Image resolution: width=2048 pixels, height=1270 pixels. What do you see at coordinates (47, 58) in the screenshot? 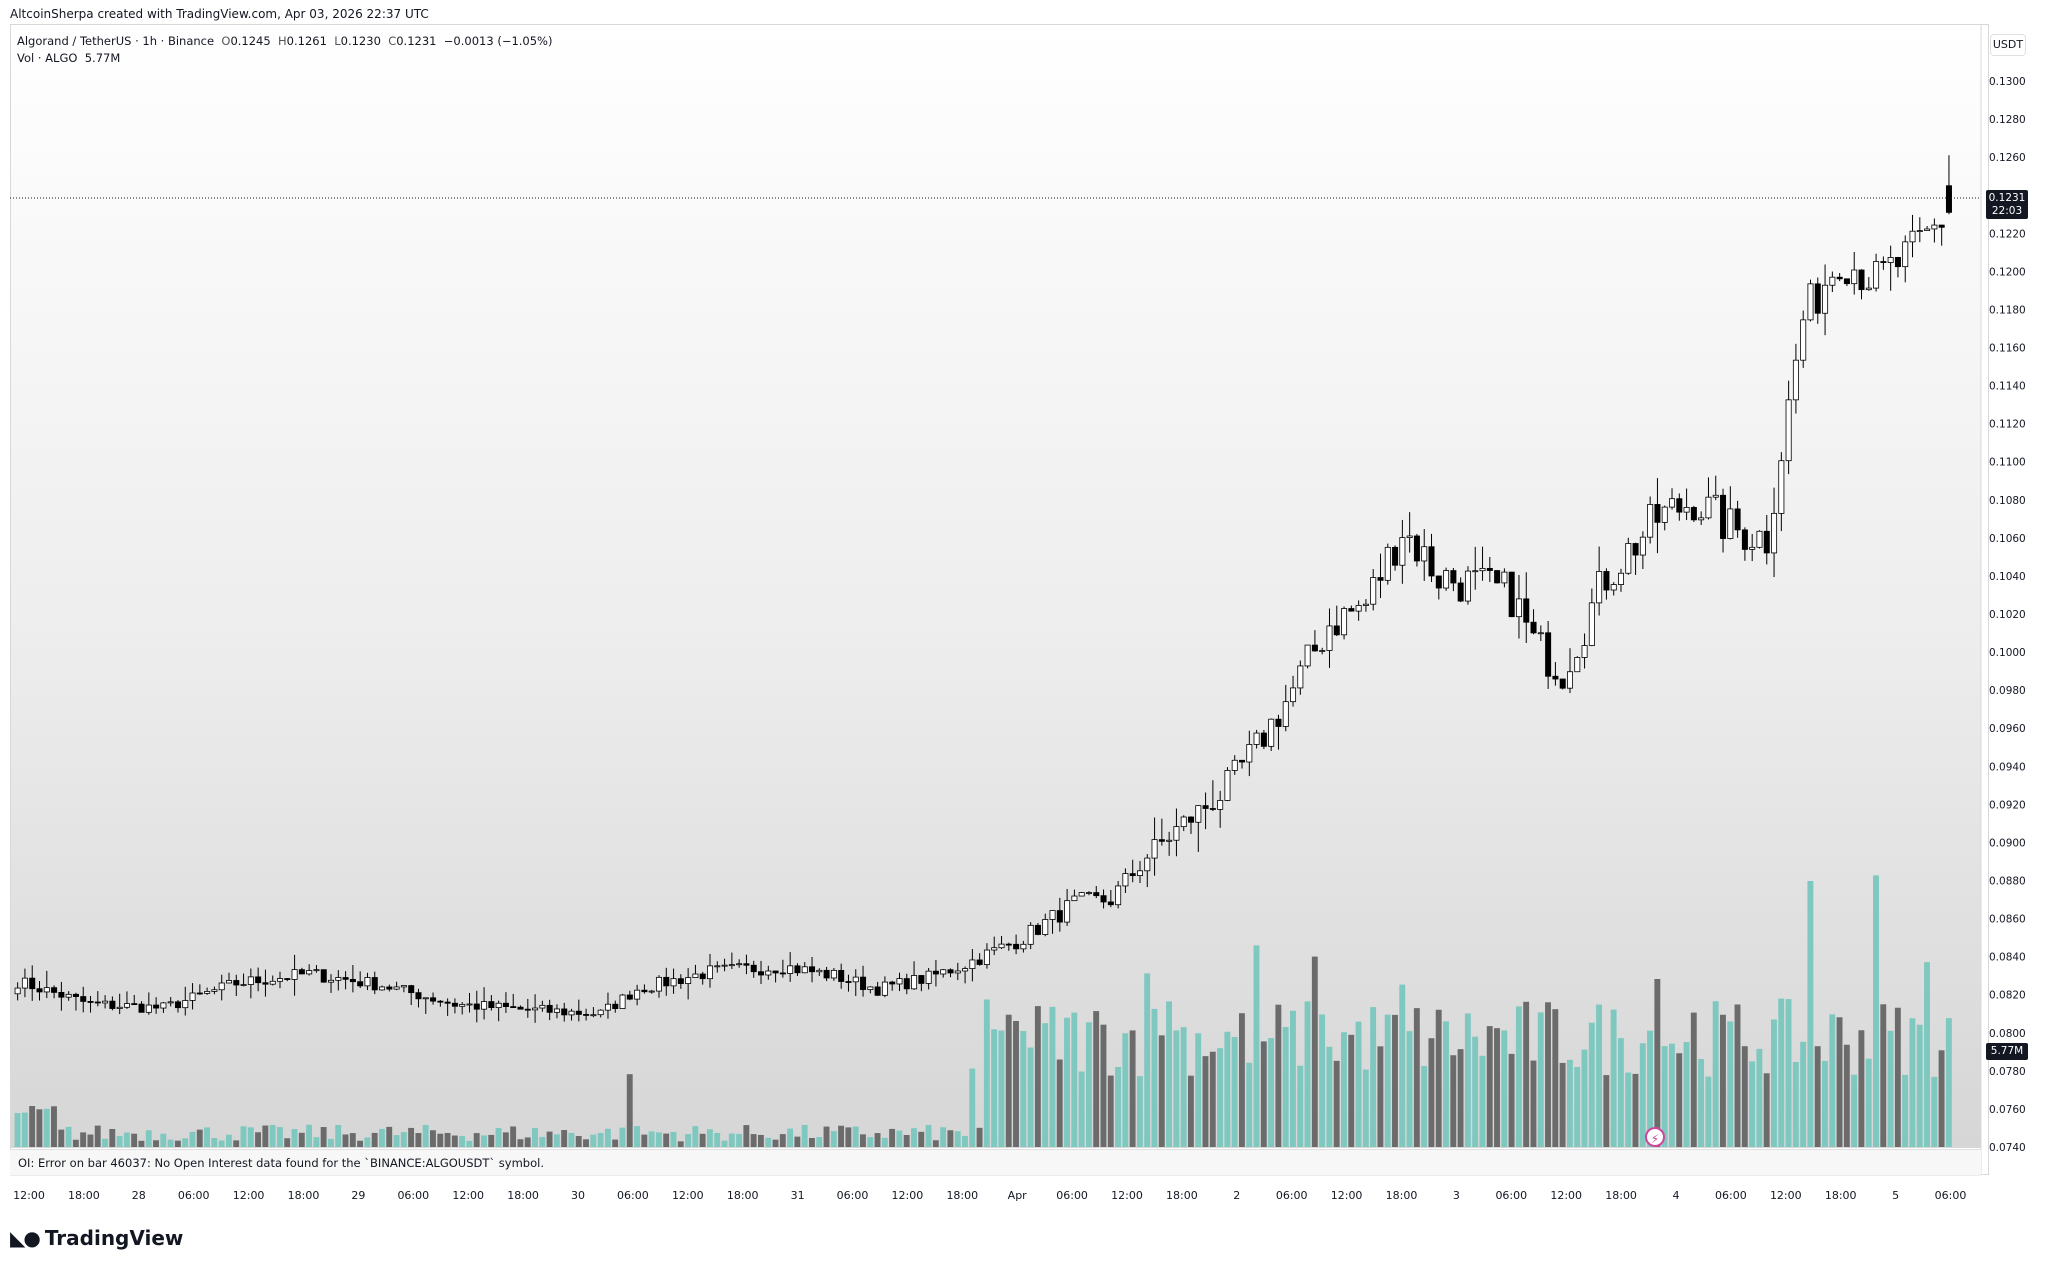
I see `volume-label: Vol · ALGO` at bounding box center [47, 58].